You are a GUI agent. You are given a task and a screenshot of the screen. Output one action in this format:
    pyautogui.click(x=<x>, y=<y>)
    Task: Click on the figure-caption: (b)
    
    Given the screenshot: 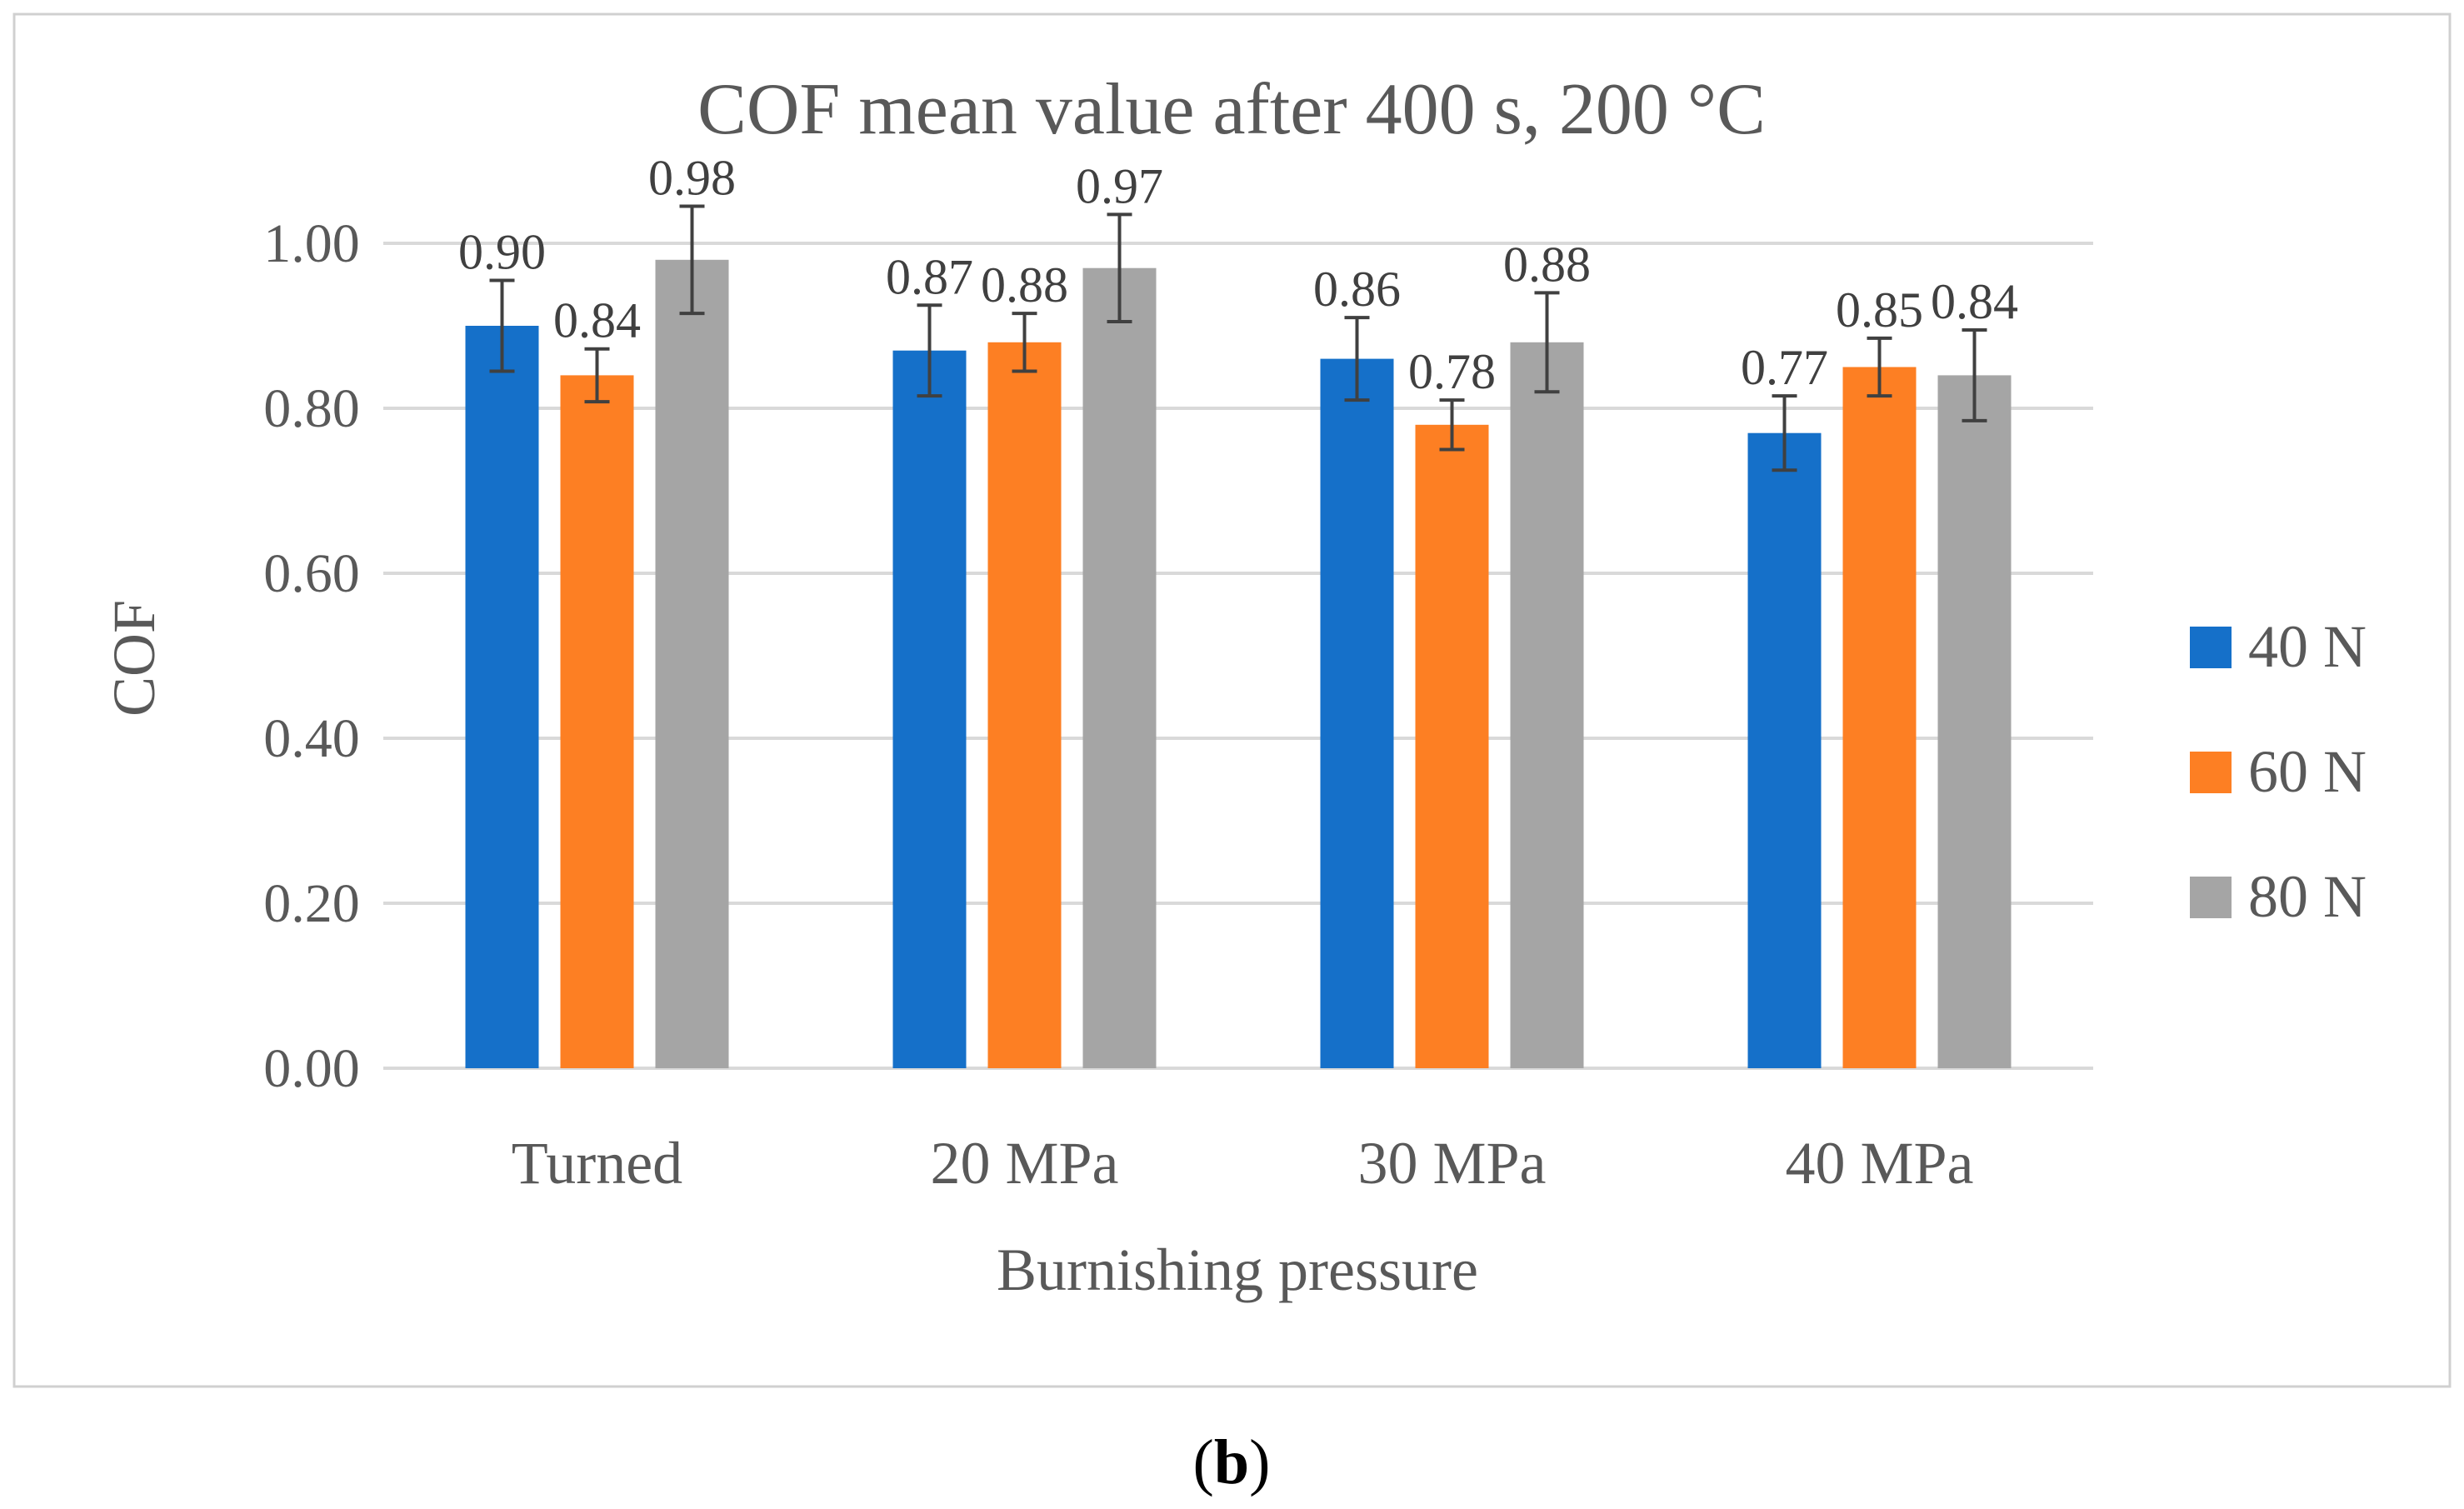 What is the action you would take?
    pyautogui.click(x=1232, y=1462)
    